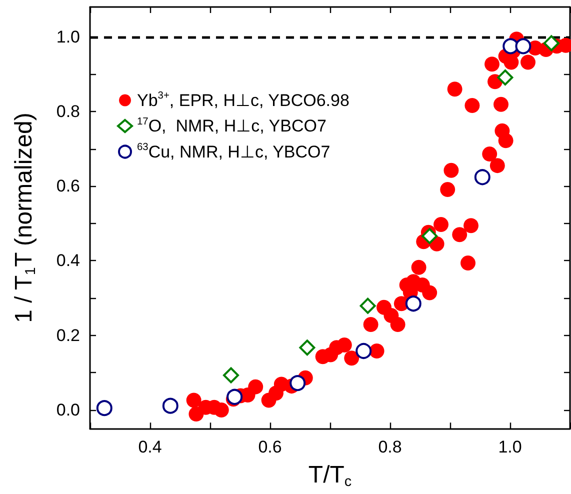 Image resolution: width=571 pixels, height=494 pixels. Describe the element at coordinates (68, 186) in the screenshot. I see `y-tick-label: 0.6` at that location.